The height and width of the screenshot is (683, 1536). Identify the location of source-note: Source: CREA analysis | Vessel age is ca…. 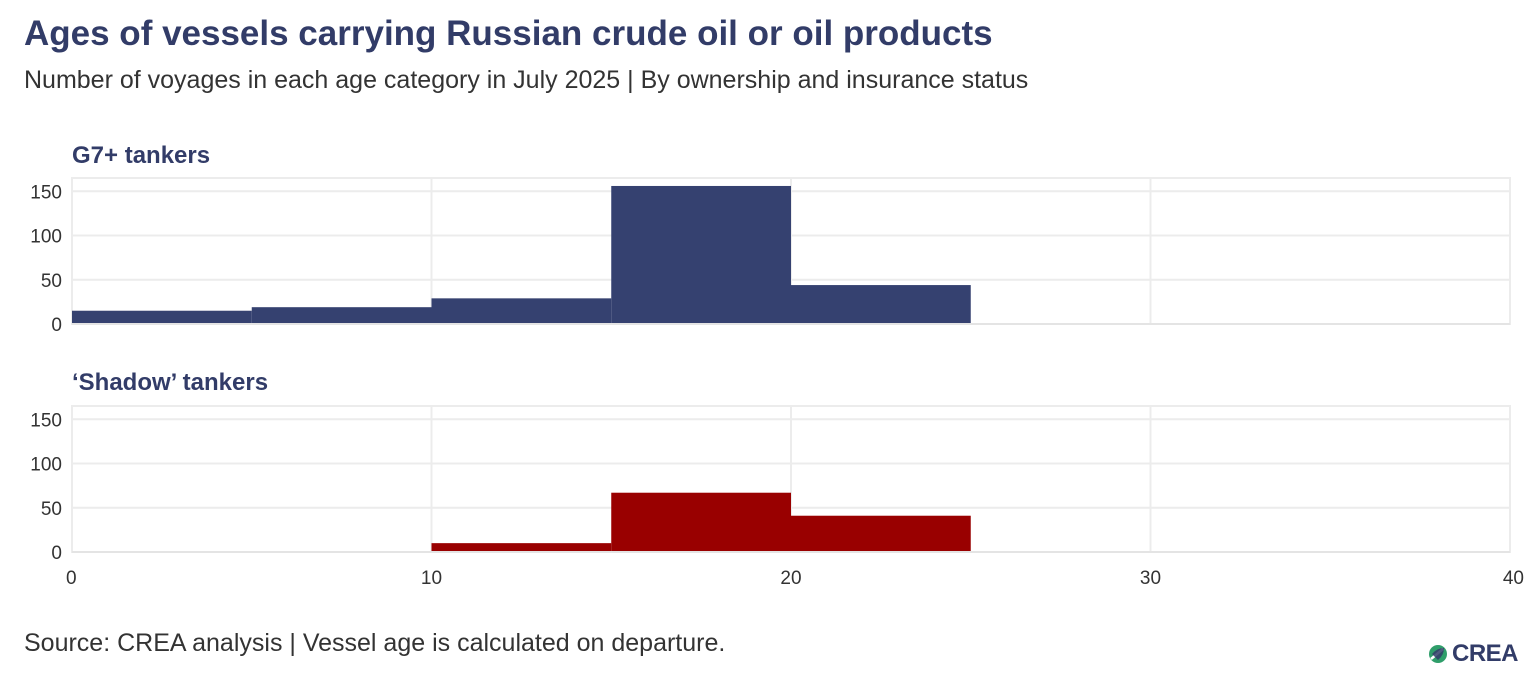
(375, 643).